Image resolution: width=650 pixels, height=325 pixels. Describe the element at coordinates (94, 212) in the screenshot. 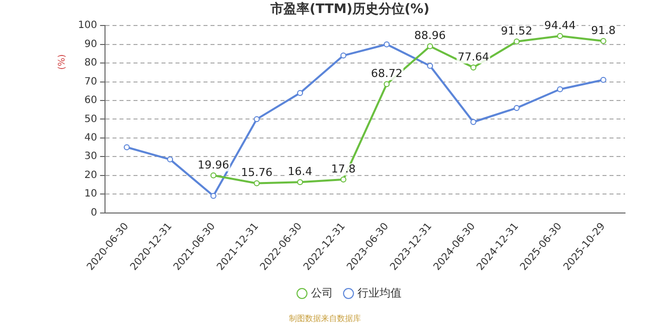

I see `y-tick-label: 0` at that location.